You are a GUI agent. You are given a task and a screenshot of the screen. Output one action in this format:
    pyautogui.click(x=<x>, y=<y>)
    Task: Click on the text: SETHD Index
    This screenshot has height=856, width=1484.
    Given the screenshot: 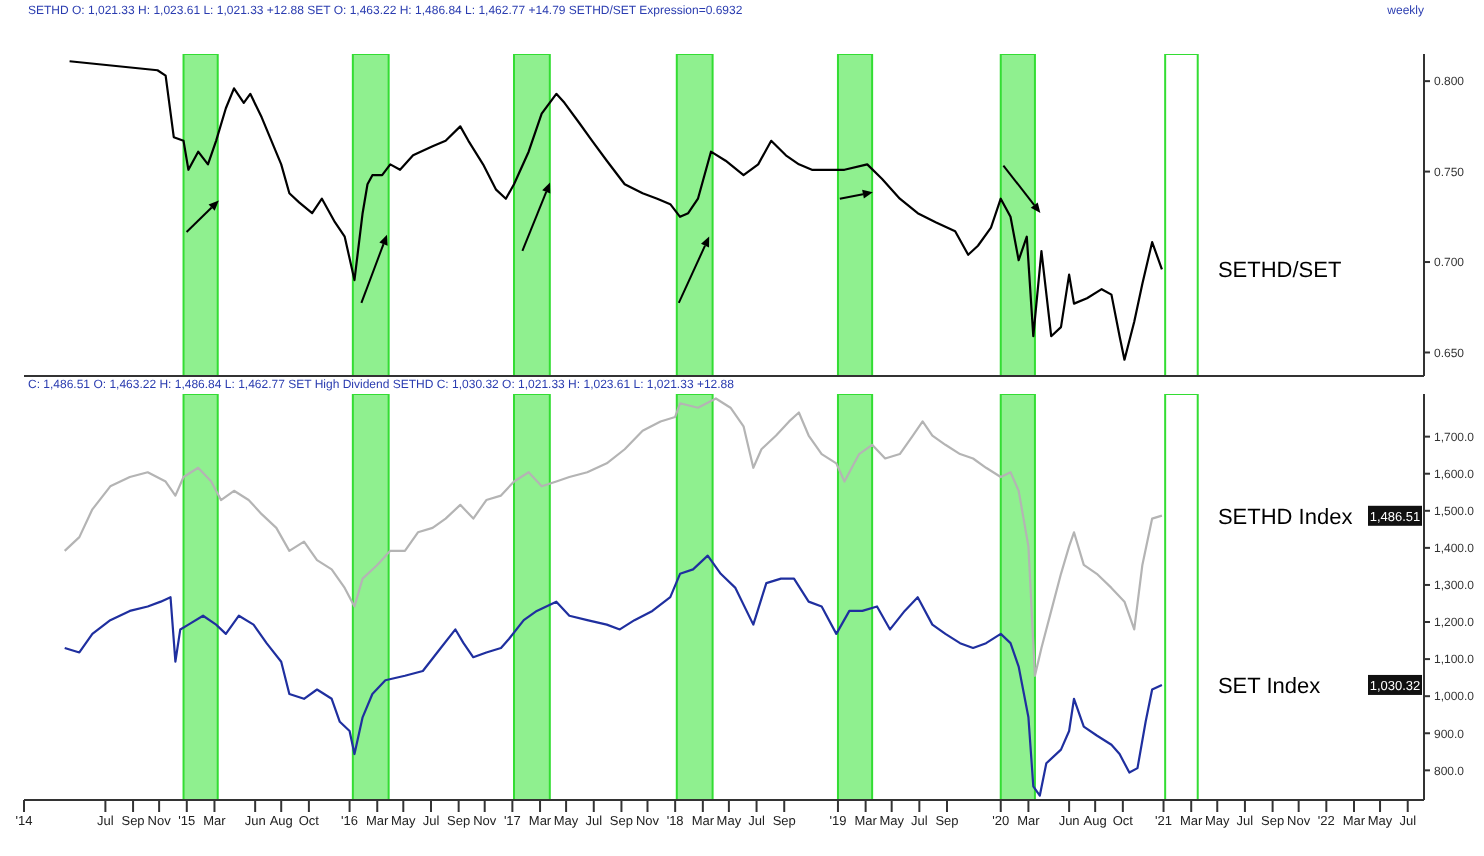 What is the action you would take?
    pyautogui.click(x=1285, y=517)
    